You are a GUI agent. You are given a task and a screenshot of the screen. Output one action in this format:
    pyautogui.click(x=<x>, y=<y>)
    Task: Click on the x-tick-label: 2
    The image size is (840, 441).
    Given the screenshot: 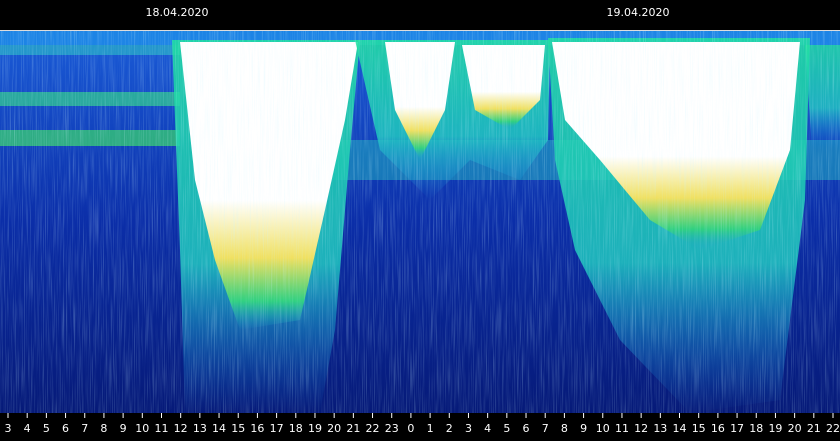 What is the action you would take?
    pyautogui.click(x=449, y=428)
    